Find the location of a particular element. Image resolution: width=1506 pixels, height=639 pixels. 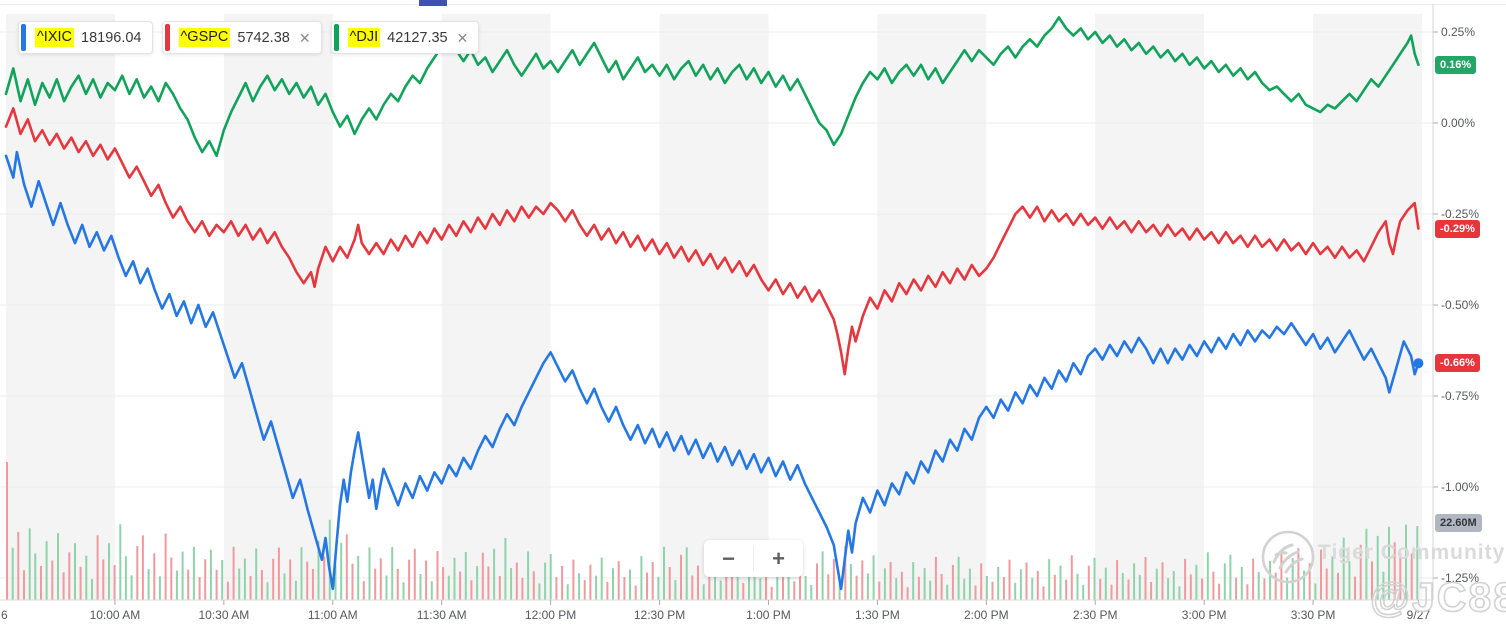

x-axis-label: 2:00 PM is located at coordinates (986, 615).